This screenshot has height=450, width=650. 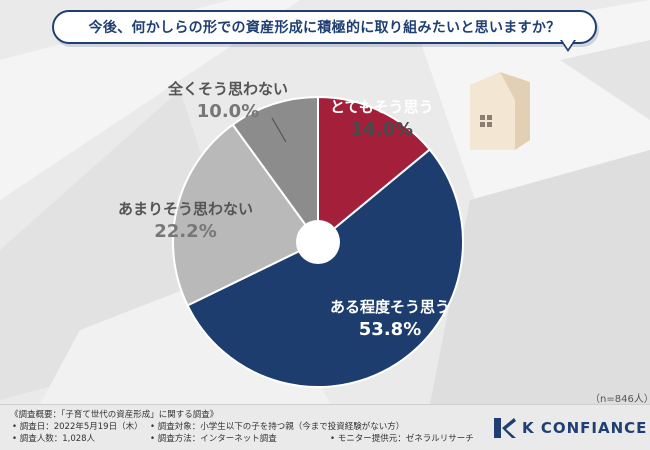 I want to click on label-totemo-value: 14.0%, so click(x=381, y=129).